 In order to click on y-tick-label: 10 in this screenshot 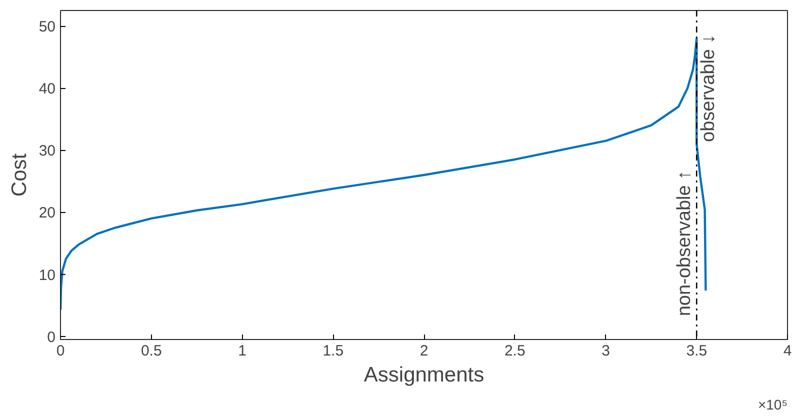, I will do `click(47, 275)`.